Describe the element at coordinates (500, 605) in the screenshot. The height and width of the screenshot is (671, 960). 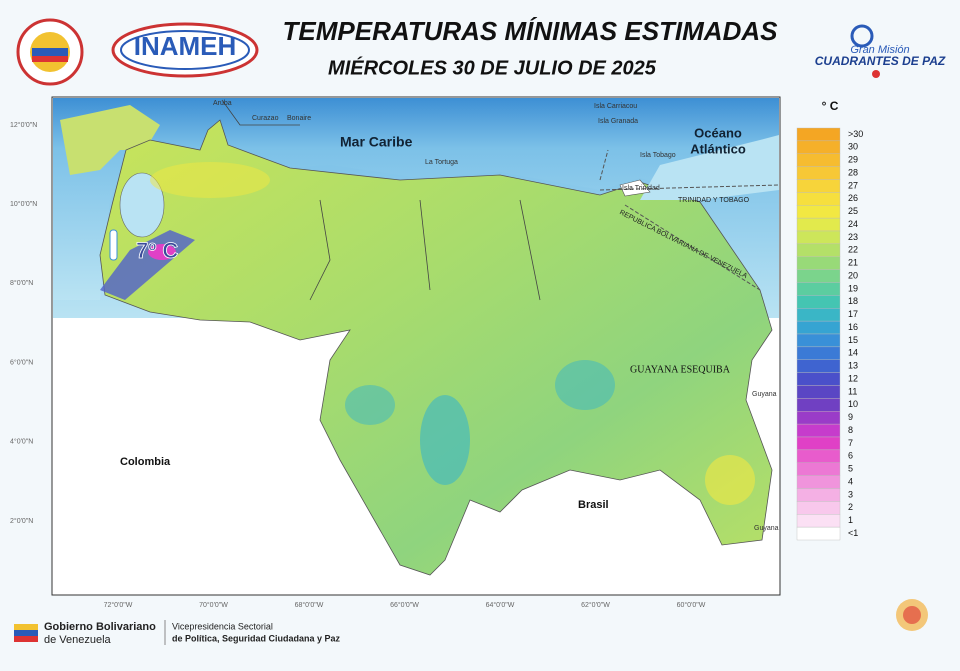
I see `lon-label: 64°0'0"W` at that location.